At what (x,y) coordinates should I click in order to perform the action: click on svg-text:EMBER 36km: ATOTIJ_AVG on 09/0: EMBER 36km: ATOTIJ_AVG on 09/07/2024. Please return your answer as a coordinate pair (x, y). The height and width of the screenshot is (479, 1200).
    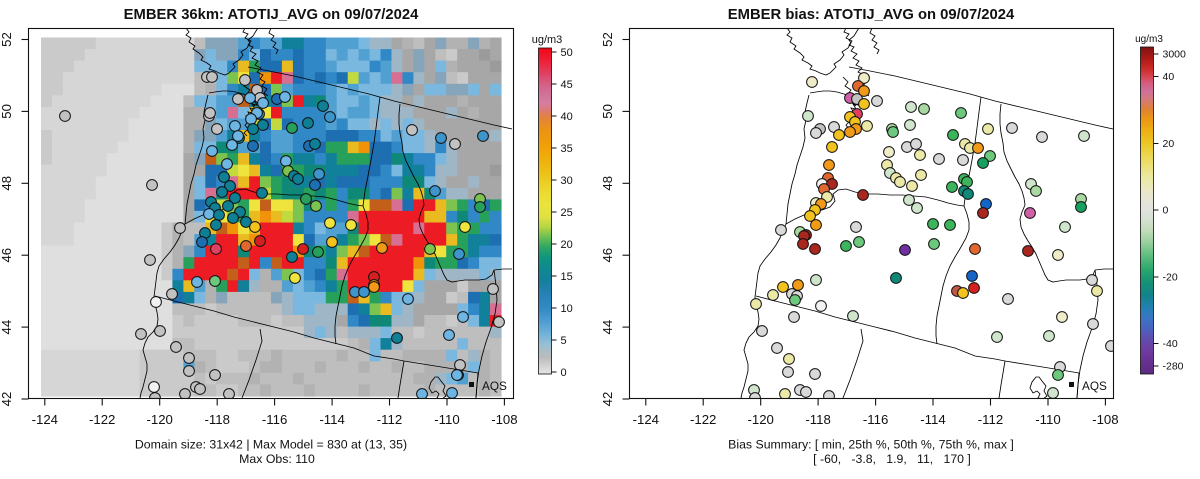
    Looking at the image, I should click on (271, 15).